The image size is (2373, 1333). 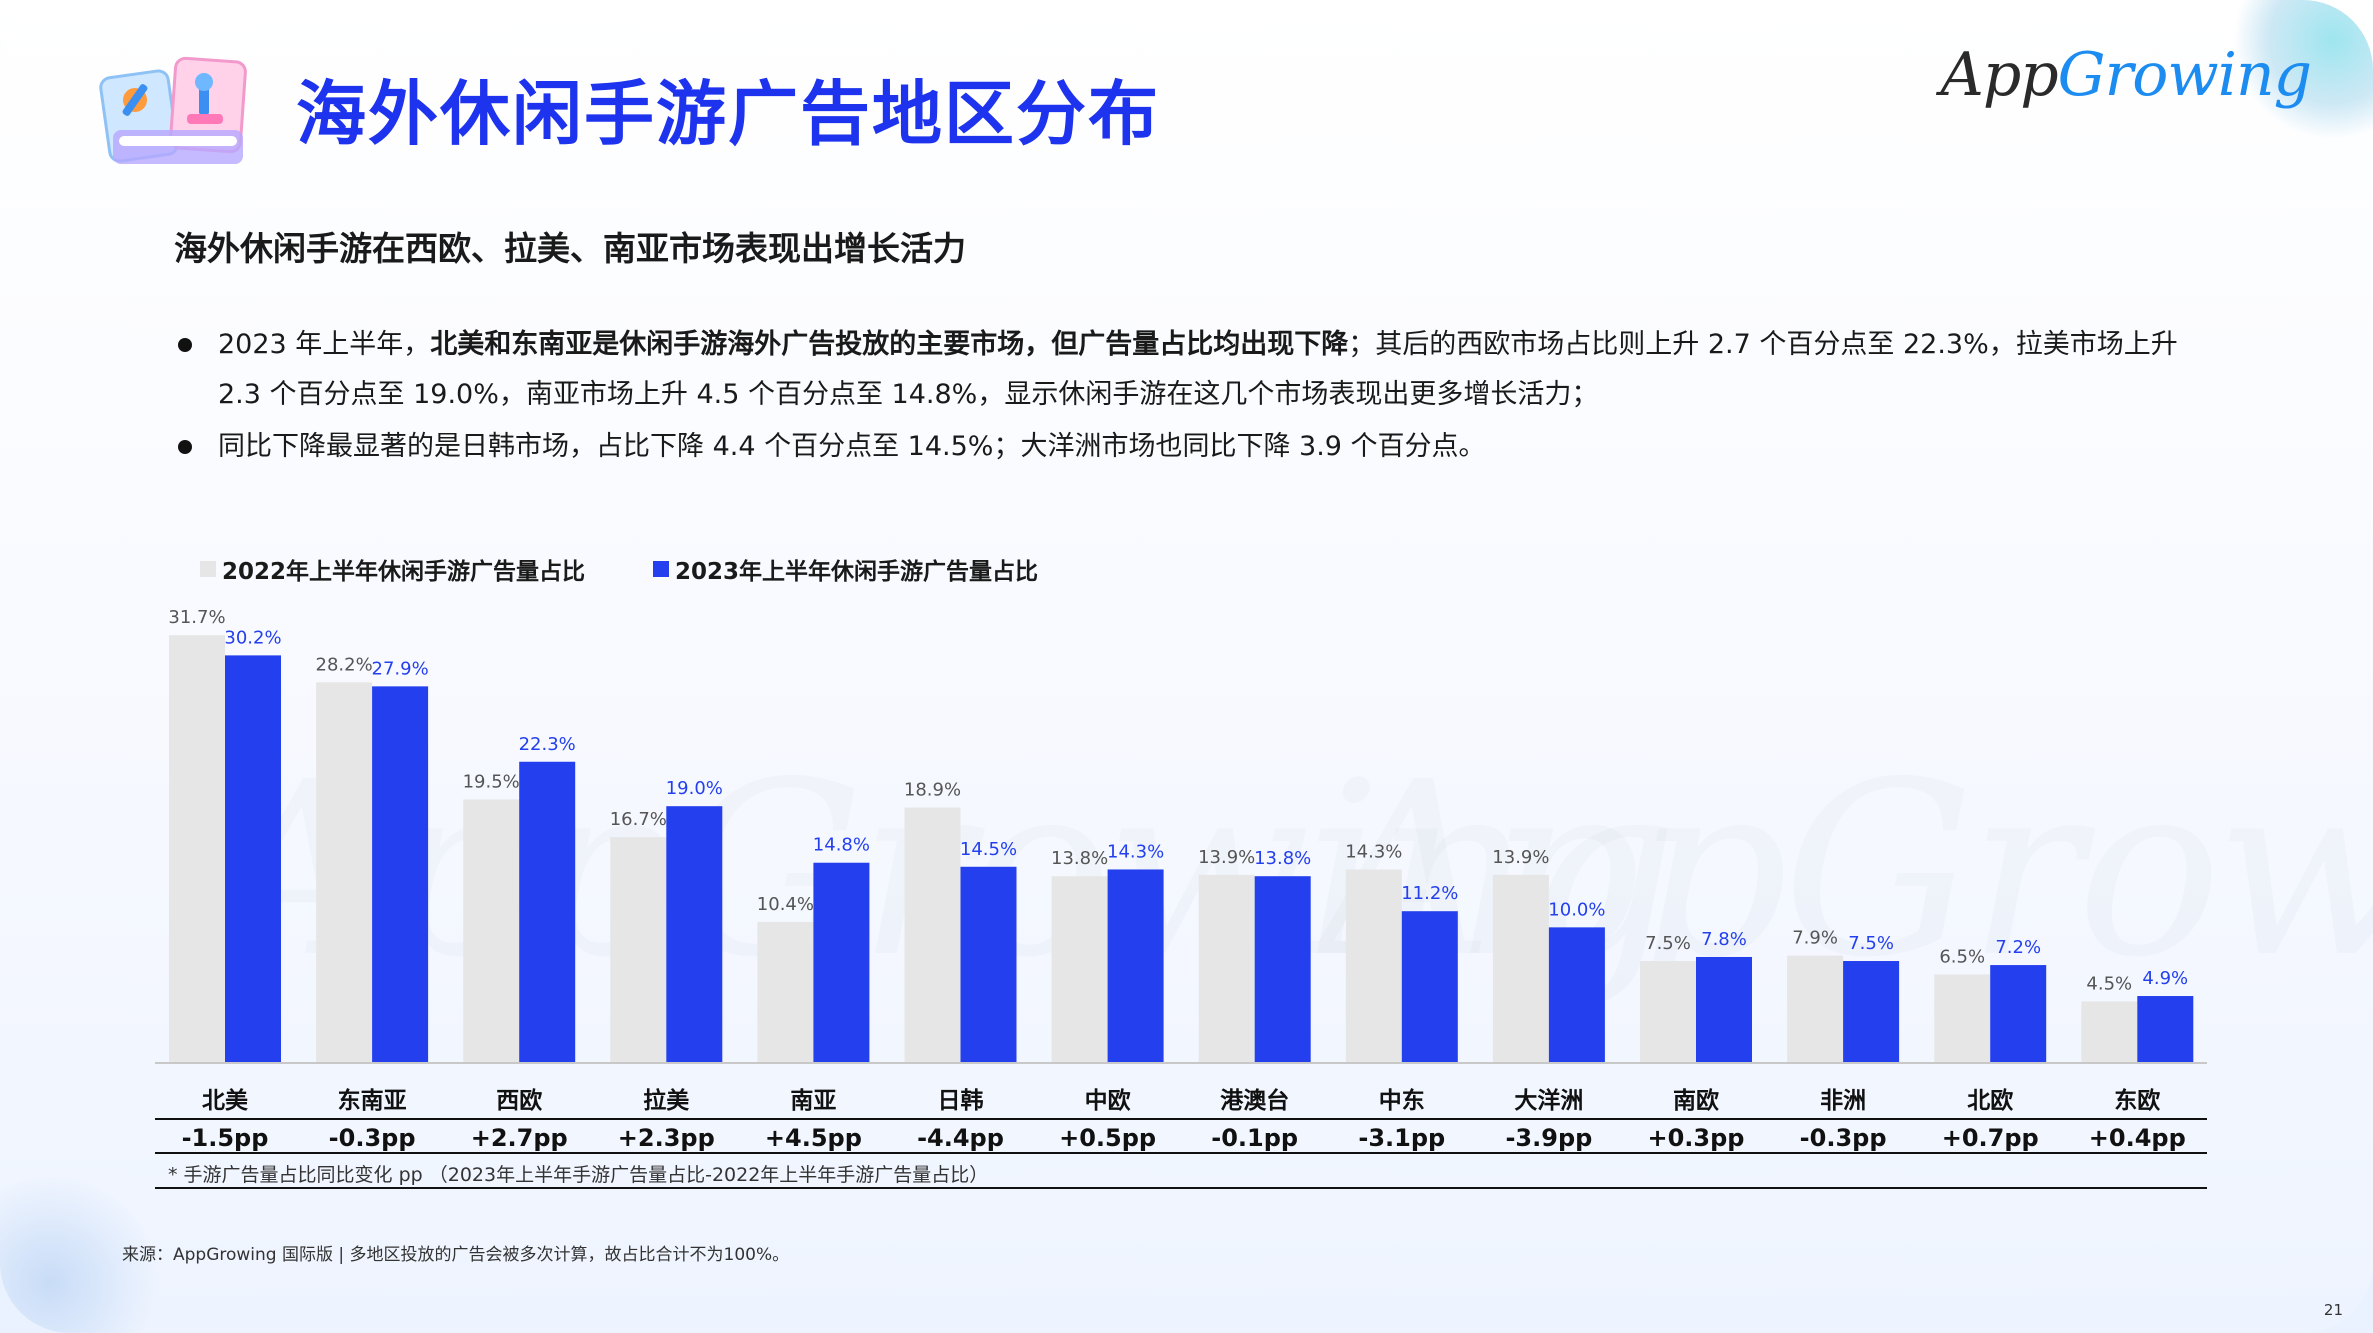 What do you see at coordinates (813, 1138) in the screenshot?
I see `change-label: +4.5pp` at bounding box center [813, 1138].